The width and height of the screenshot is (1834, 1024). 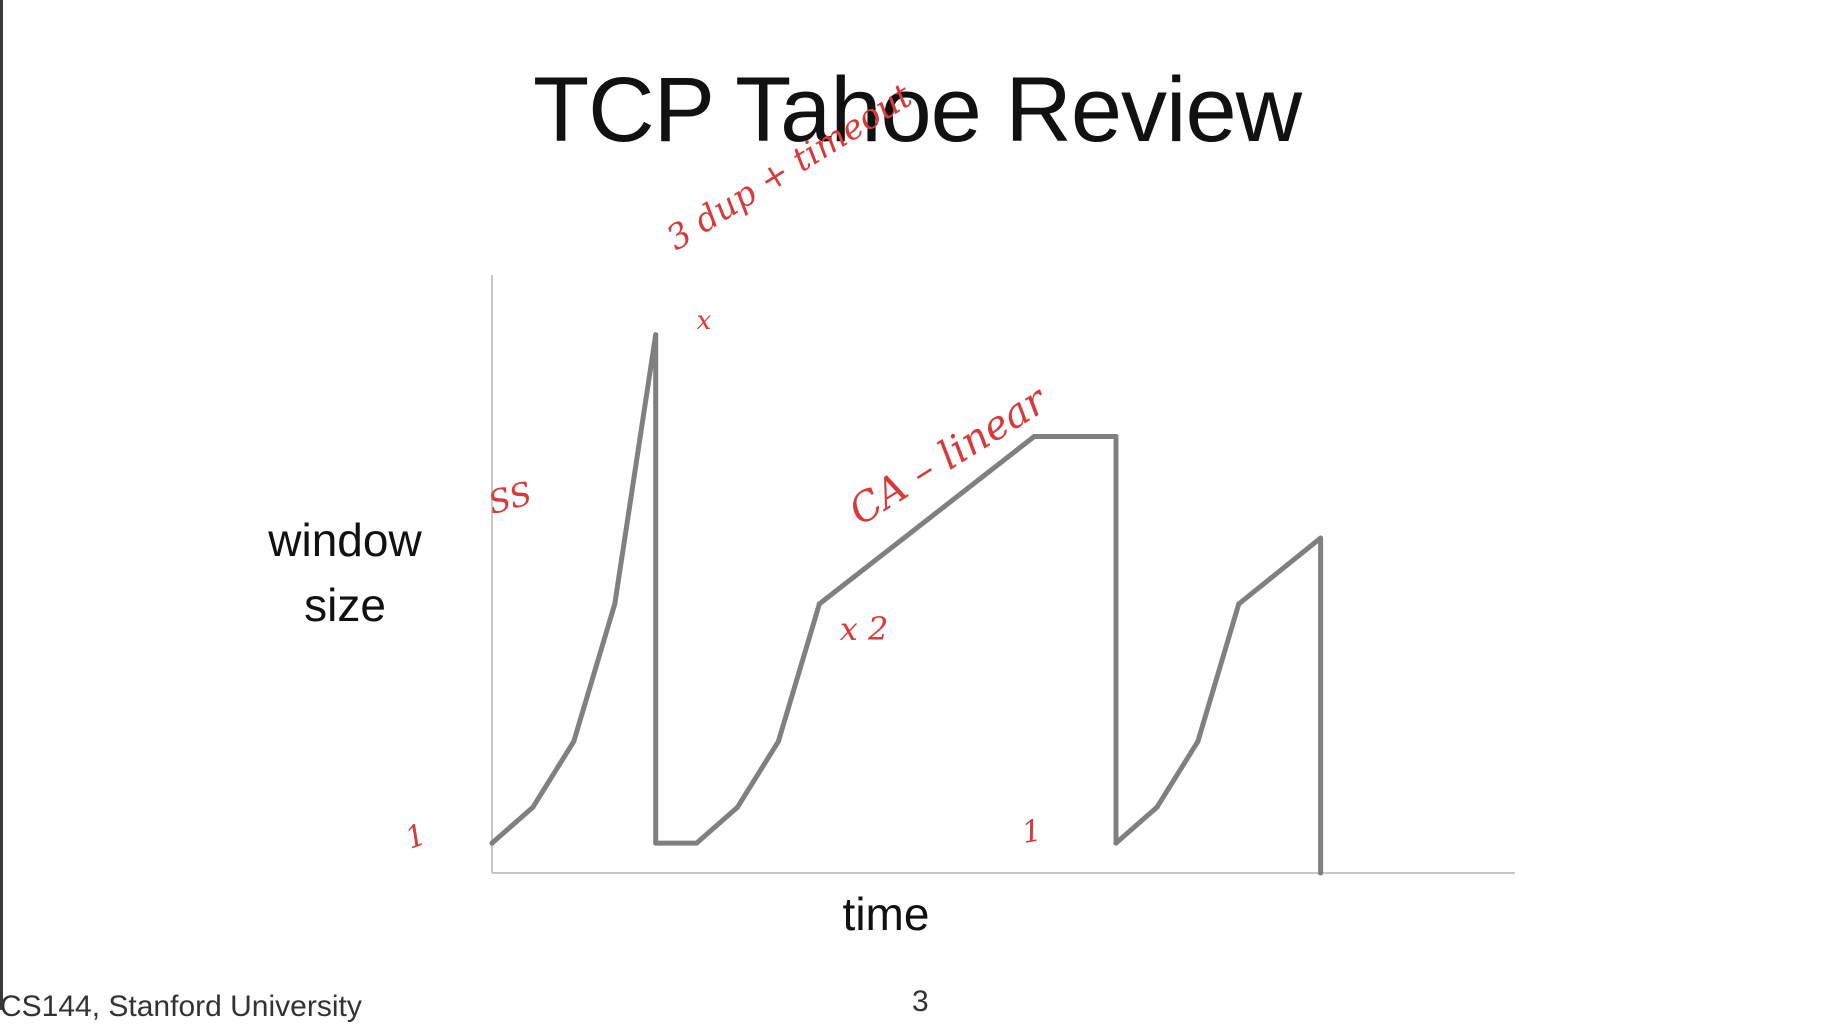 What do you see at coordinates (949, 455) in the screenshot?
I see `handwritten-annotation: CA – linear` at bounding box center [949, 455].